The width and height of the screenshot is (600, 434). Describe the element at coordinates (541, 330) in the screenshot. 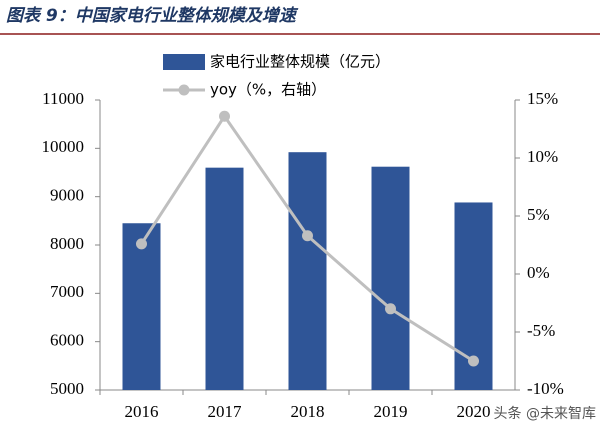

I see `y2-tick-label: -5%` at that location.